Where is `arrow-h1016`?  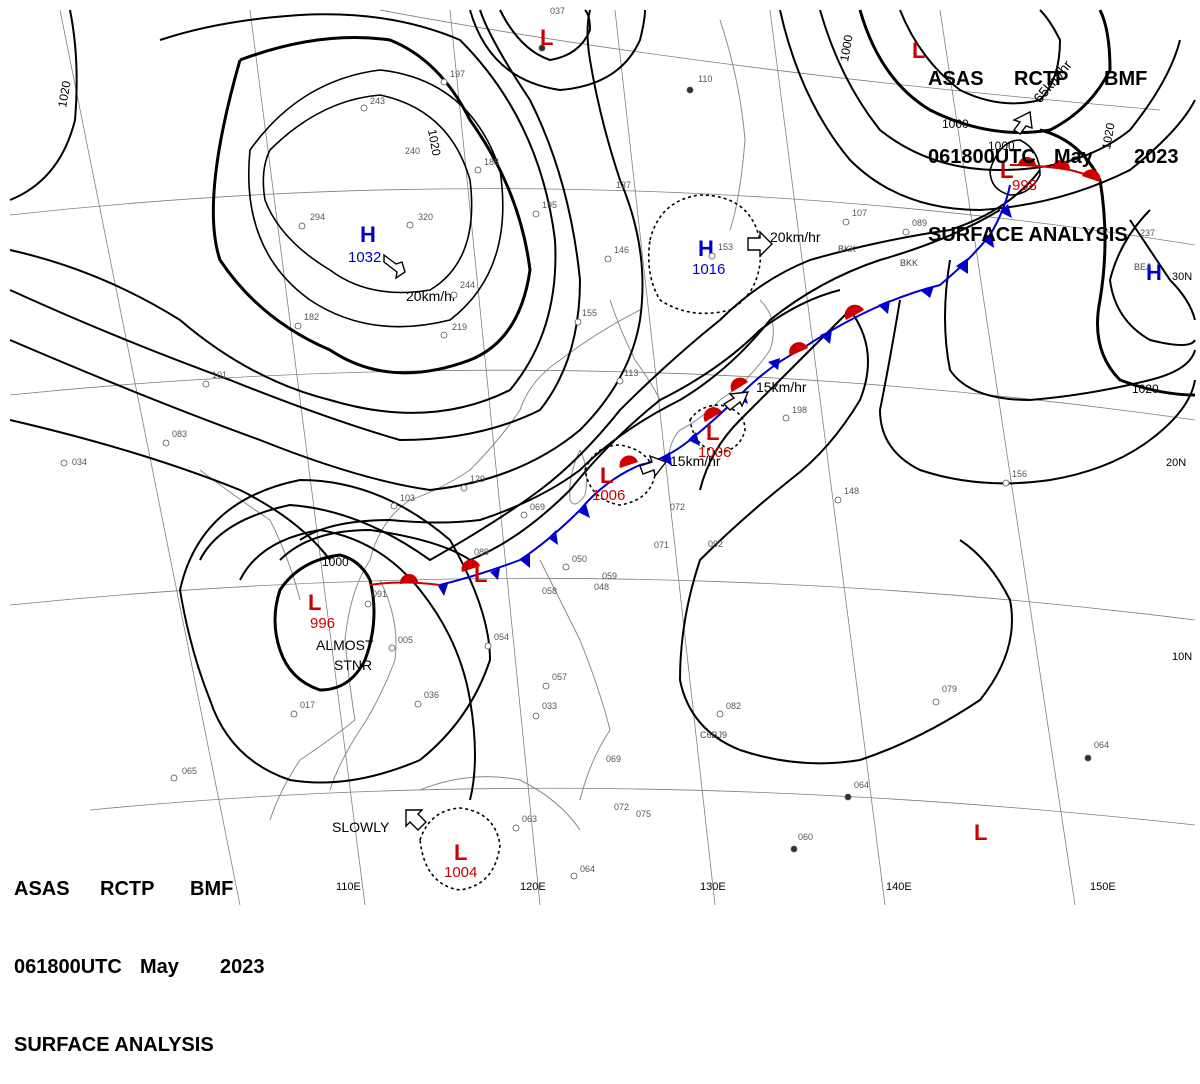
arrow-h1016 is located at coordinates (760, 244).